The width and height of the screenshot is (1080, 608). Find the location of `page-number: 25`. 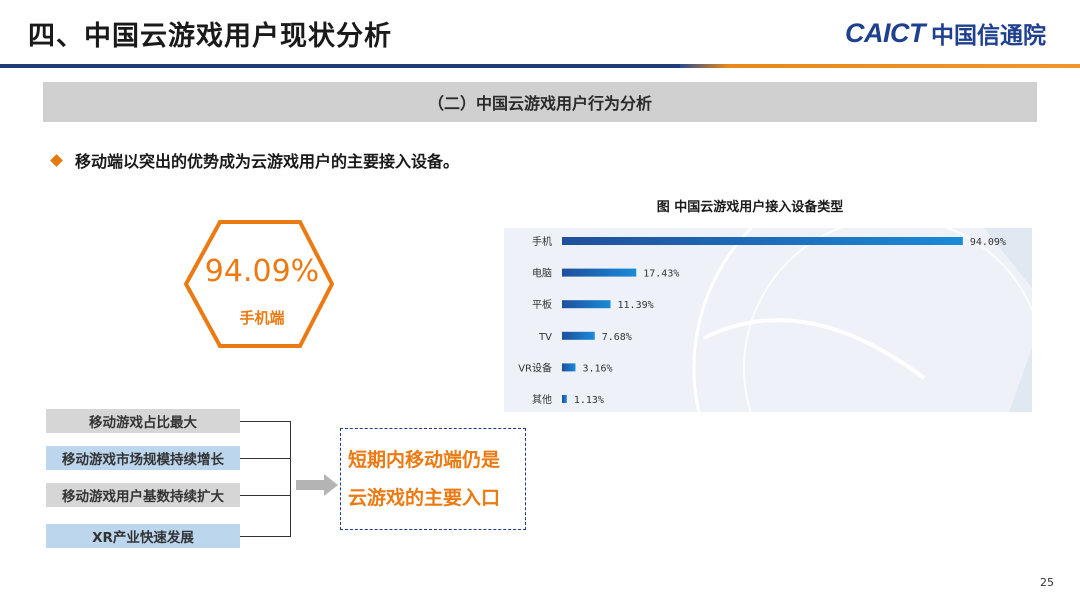

page-number: 25 is located at coordinates (1047, 582).